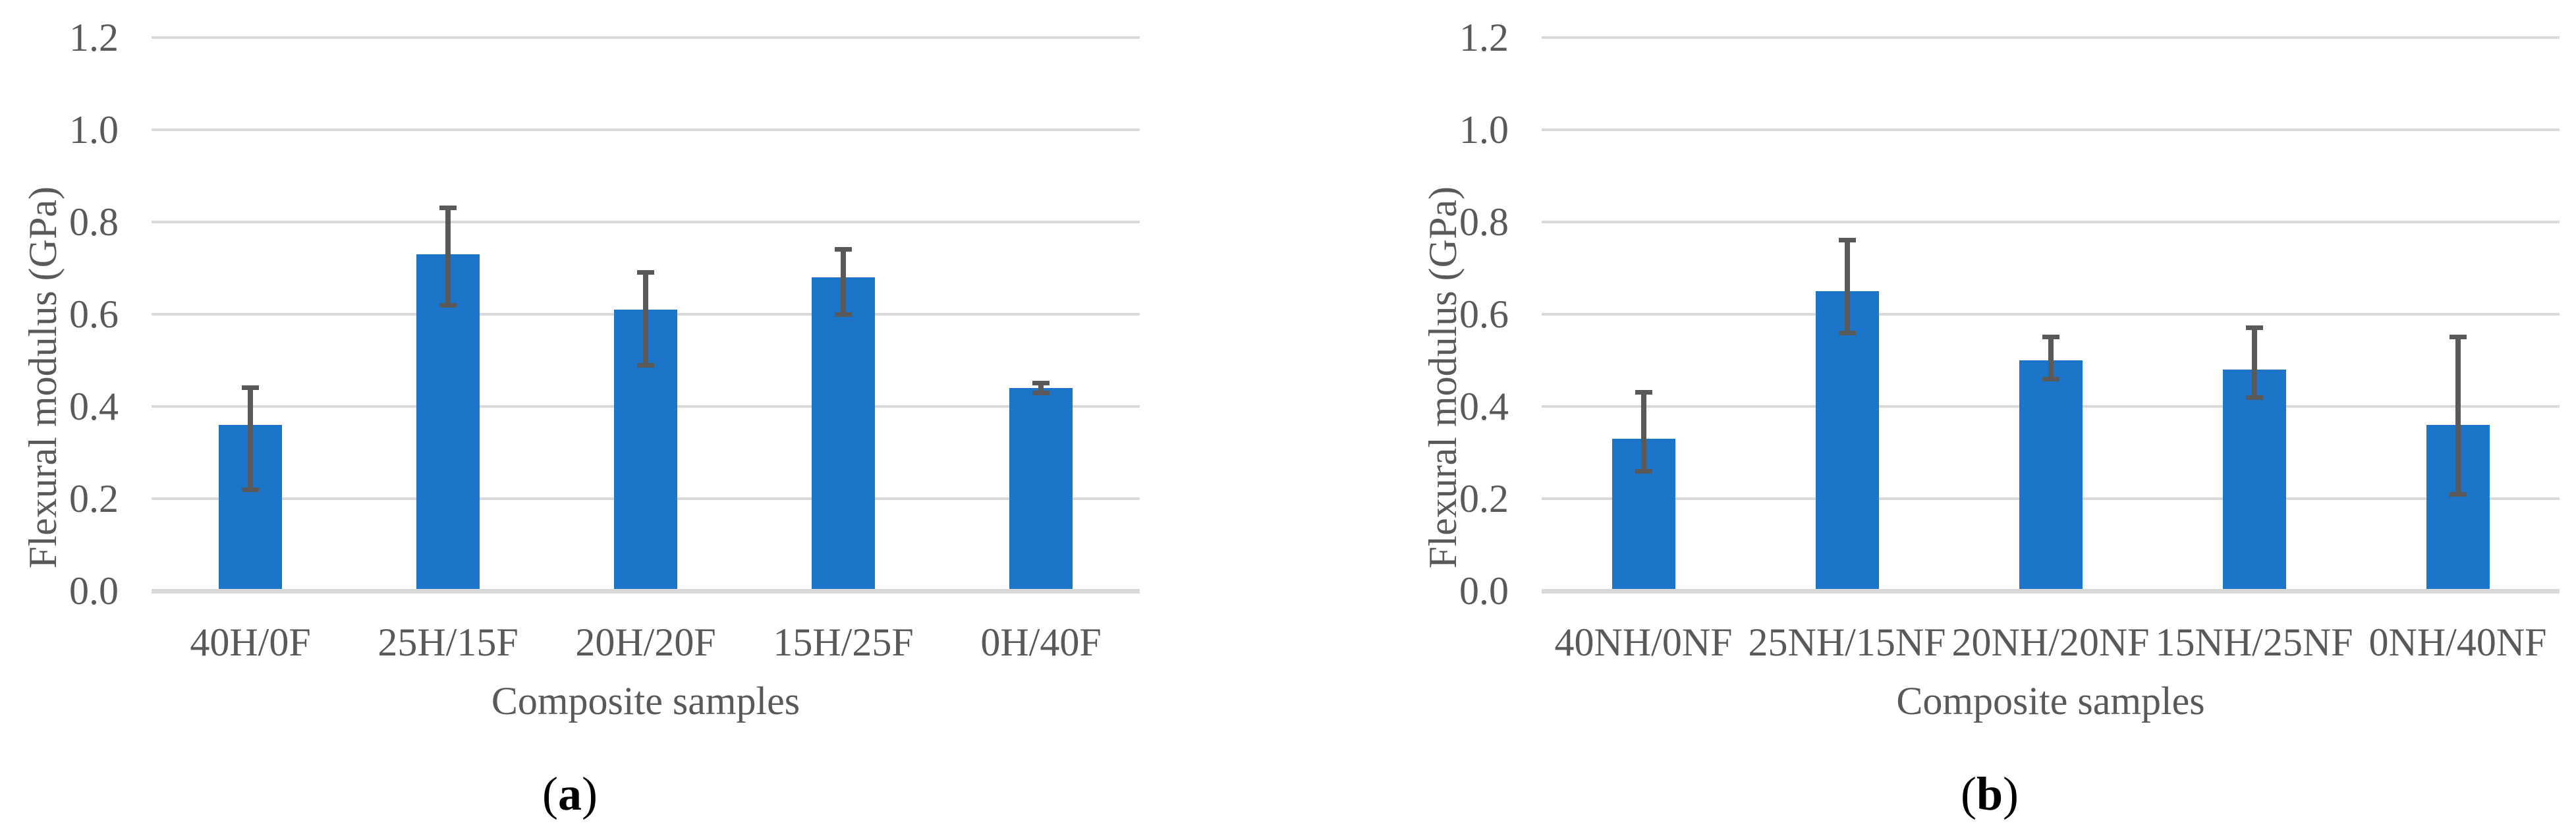 The width and height of the screenshot is (2576, 834). I want to click on panel-caption: (b), so click(1990, 794).